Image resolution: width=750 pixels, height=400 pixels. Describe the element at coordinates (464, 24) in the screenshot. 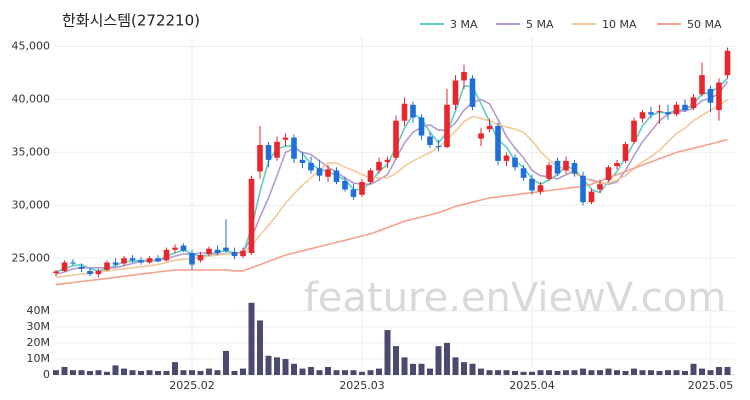

I see `legend-label: 3 MA` at that location.